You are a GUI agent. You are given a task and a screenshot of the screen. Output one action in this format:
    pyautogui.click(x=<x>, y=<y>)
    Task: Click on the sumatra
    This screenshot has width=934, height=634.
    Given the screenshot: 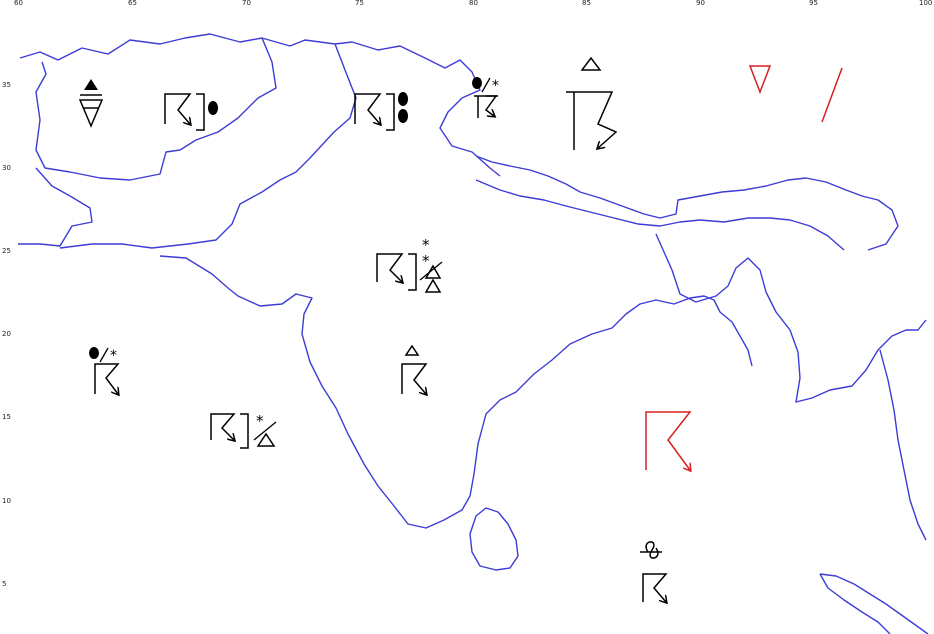 What is the action you would take?
    pyautogui.click(x=874, y=603)
    